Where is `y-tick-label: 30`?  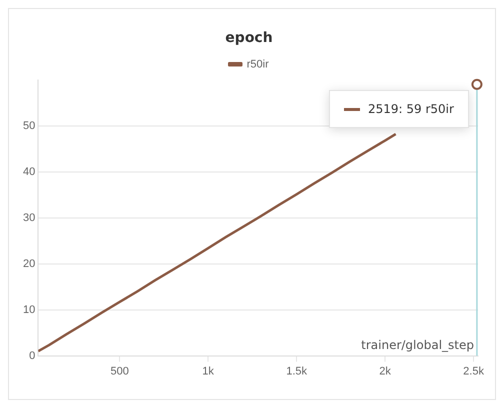 y-tick-label: 30 is located at coordinates (29, 218).